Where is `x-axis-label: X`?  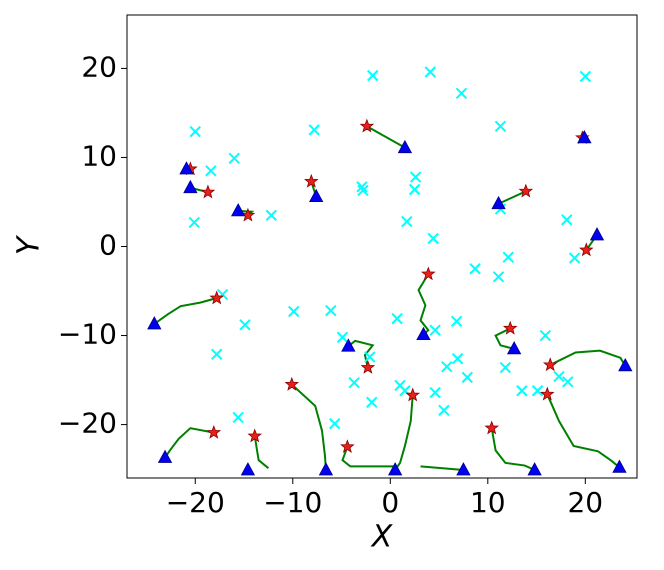
x-axis-label: X is located at coordinates (382, 537).